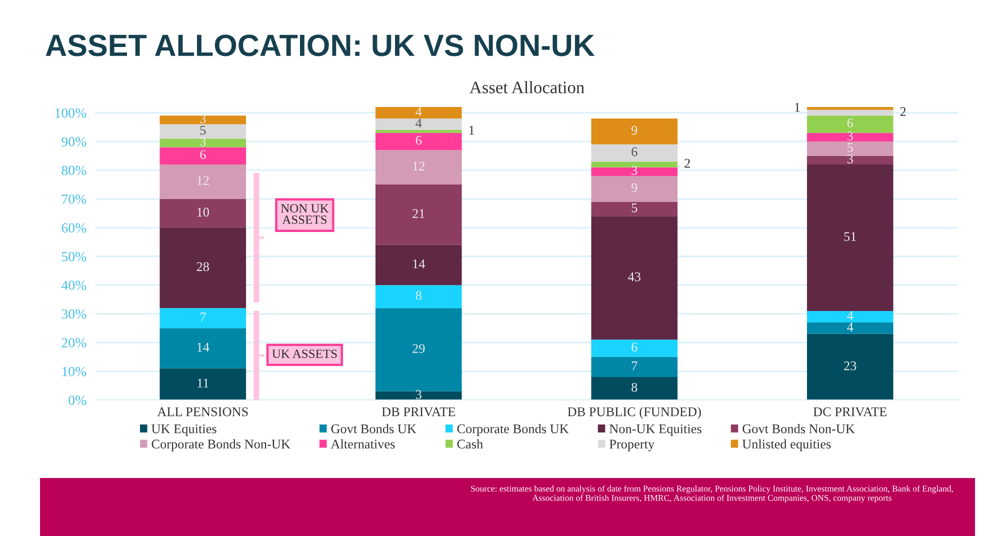 This screenshot has width=998, height=536. I want to click on data-label: 43, so click(634, 277).